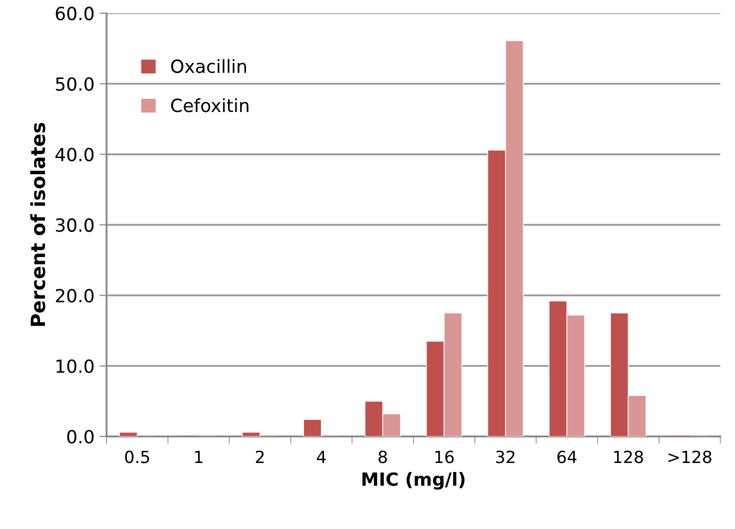  I want to click on y-tick-label: 30.0, so click(75, 225).